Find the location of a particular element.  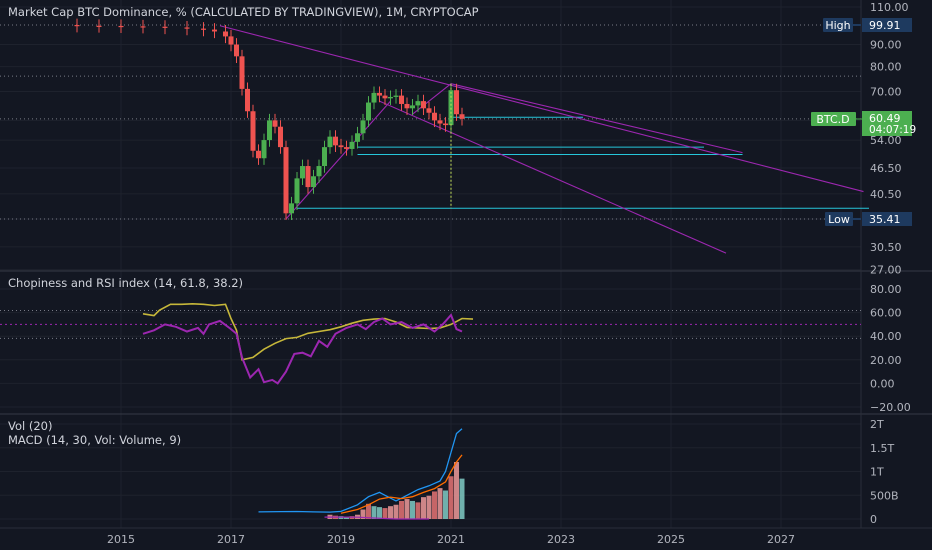

histogram-line is located at coordinates (377, 518).